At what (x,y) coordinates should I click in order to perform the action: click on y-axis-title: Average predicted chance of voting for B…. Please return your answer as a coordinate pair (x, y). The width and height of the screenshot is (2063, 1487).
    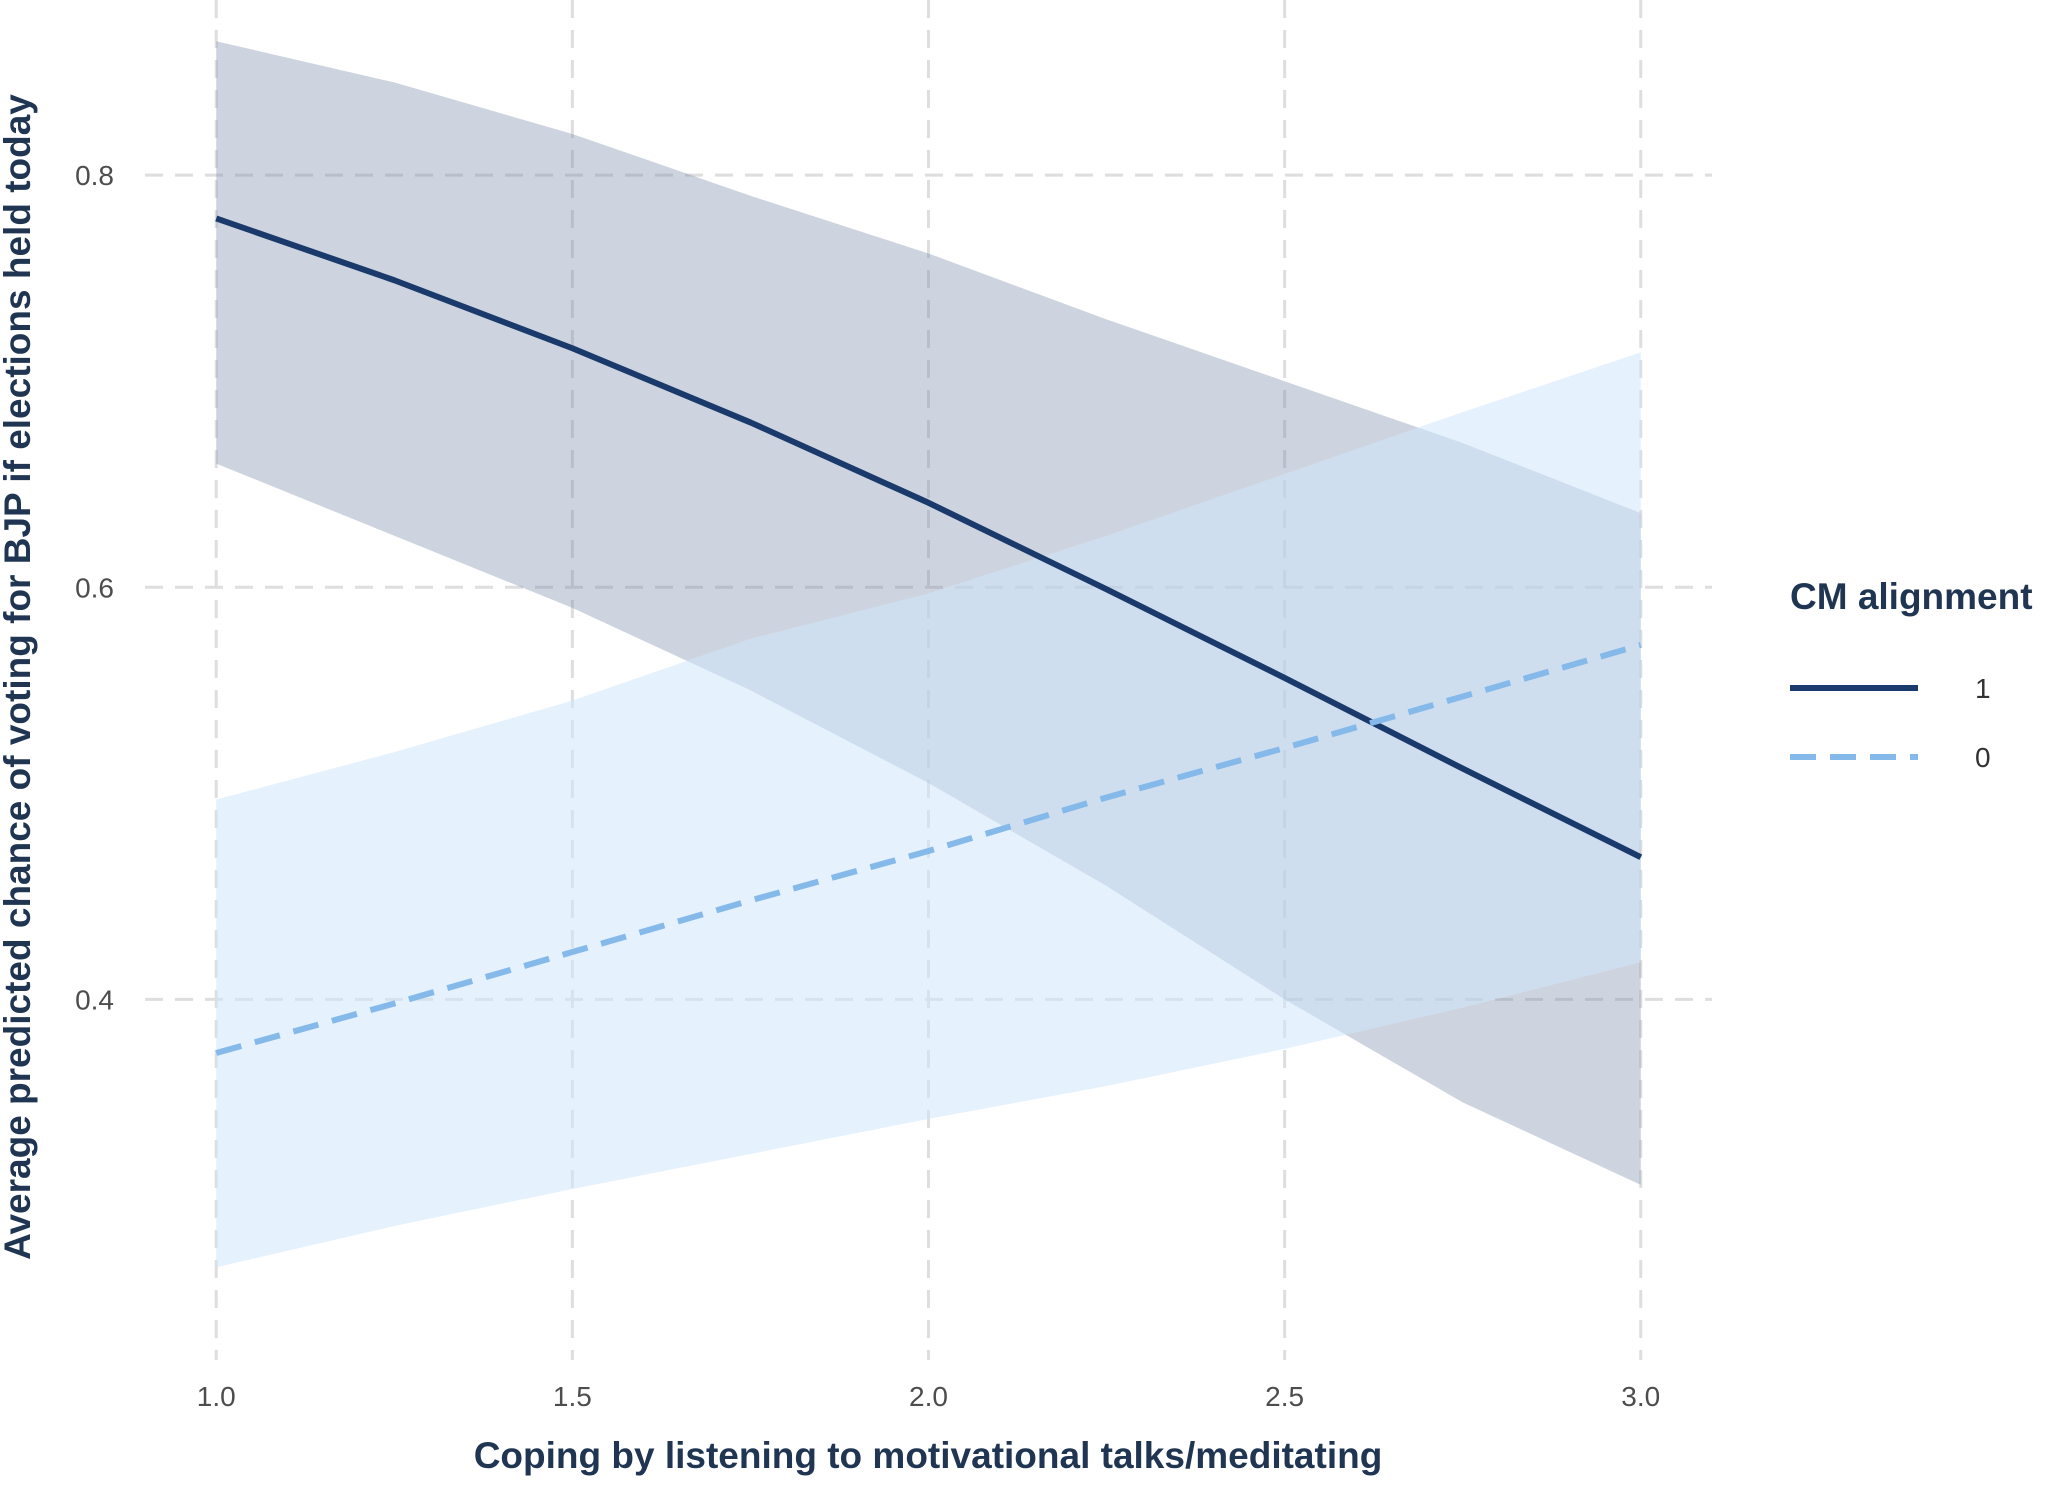
    Looking at the image, I should click on (19, 677).